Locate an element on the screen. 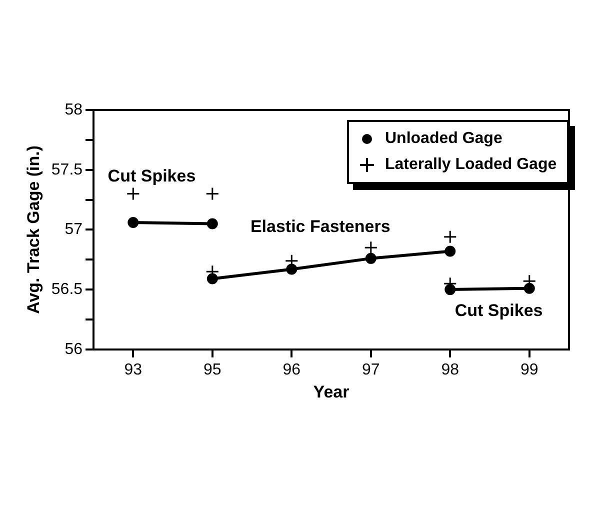 The width and height of the screenshot is (591, 513). y-tick-label: 58 is located at coordinates (73, 109).